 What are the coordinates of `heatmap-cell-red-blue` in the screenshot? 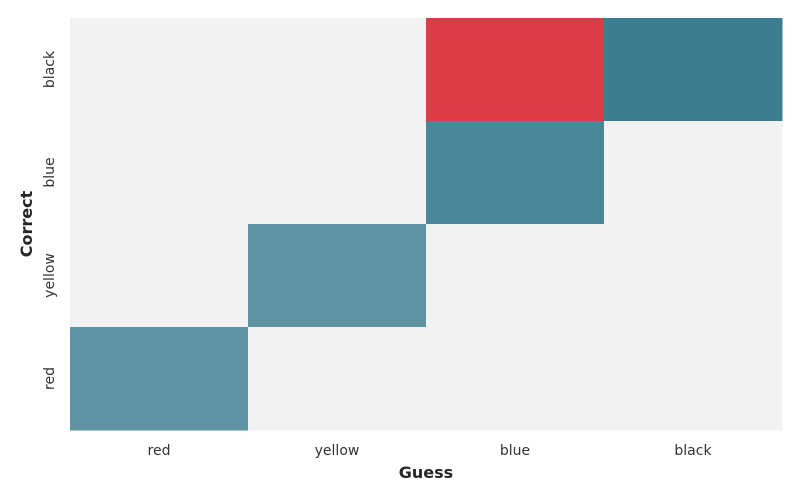 It's located at (515, 379).